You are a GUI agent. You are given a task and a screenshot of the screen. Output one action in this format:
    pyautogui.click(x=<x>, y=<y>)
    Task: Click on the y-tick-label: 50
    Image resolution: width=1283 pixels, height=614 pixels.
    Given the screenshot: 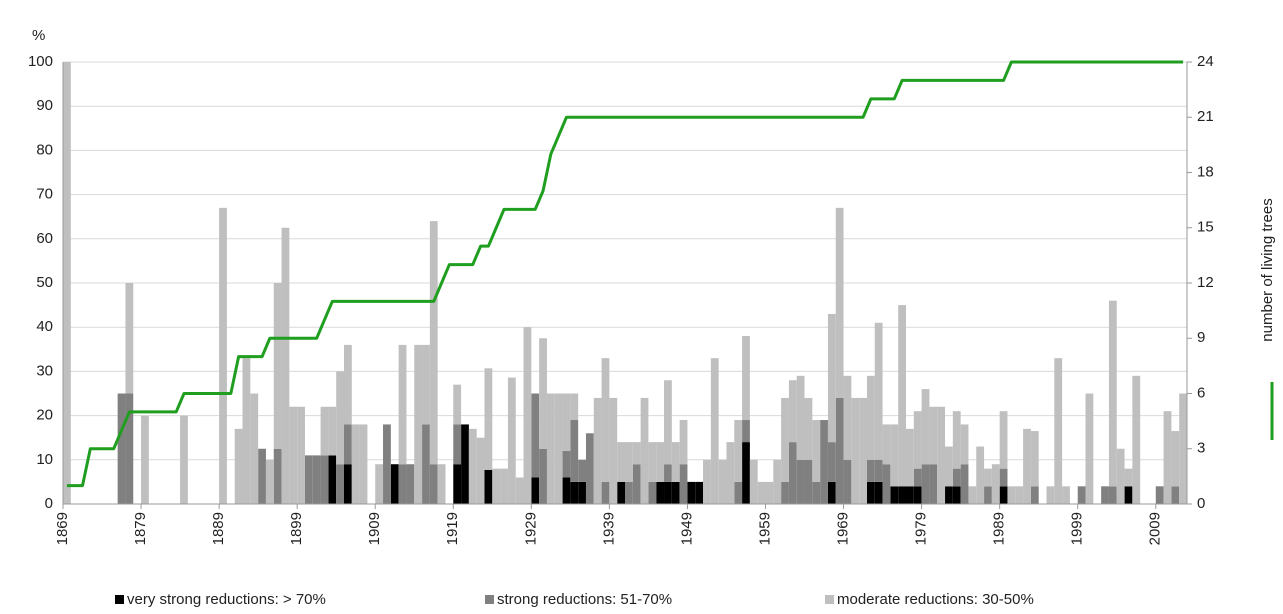 What is the action you would take?
    pyautogui.click(x=44, y=282)
    